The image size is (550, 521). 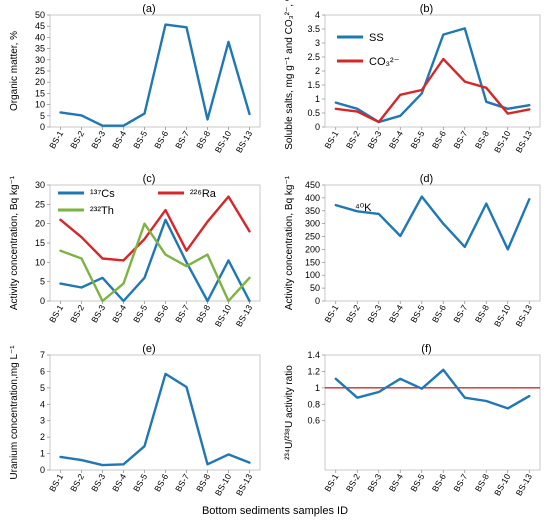 I want to click on y-tick-label: 200, so click(x=312, y=249).